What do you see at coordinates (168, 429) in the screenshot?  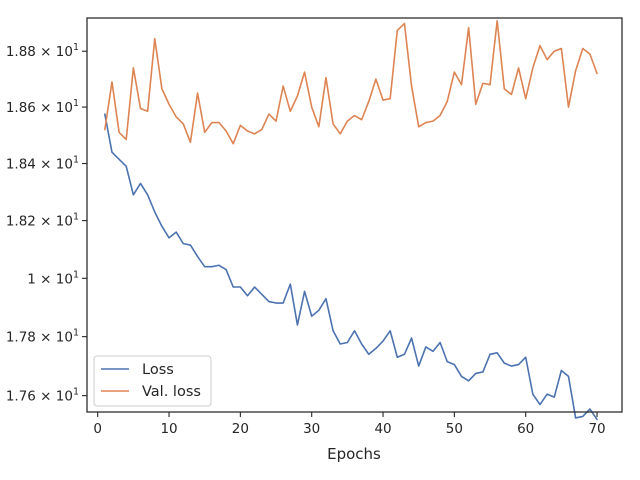 I see `x-tick-label: 10` at bounding box center [168, 429].